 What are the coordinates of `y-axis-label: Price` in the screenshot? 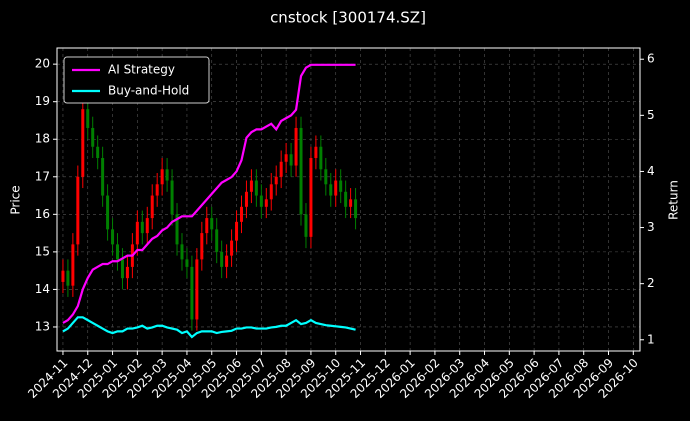 It's located at (16, 199).